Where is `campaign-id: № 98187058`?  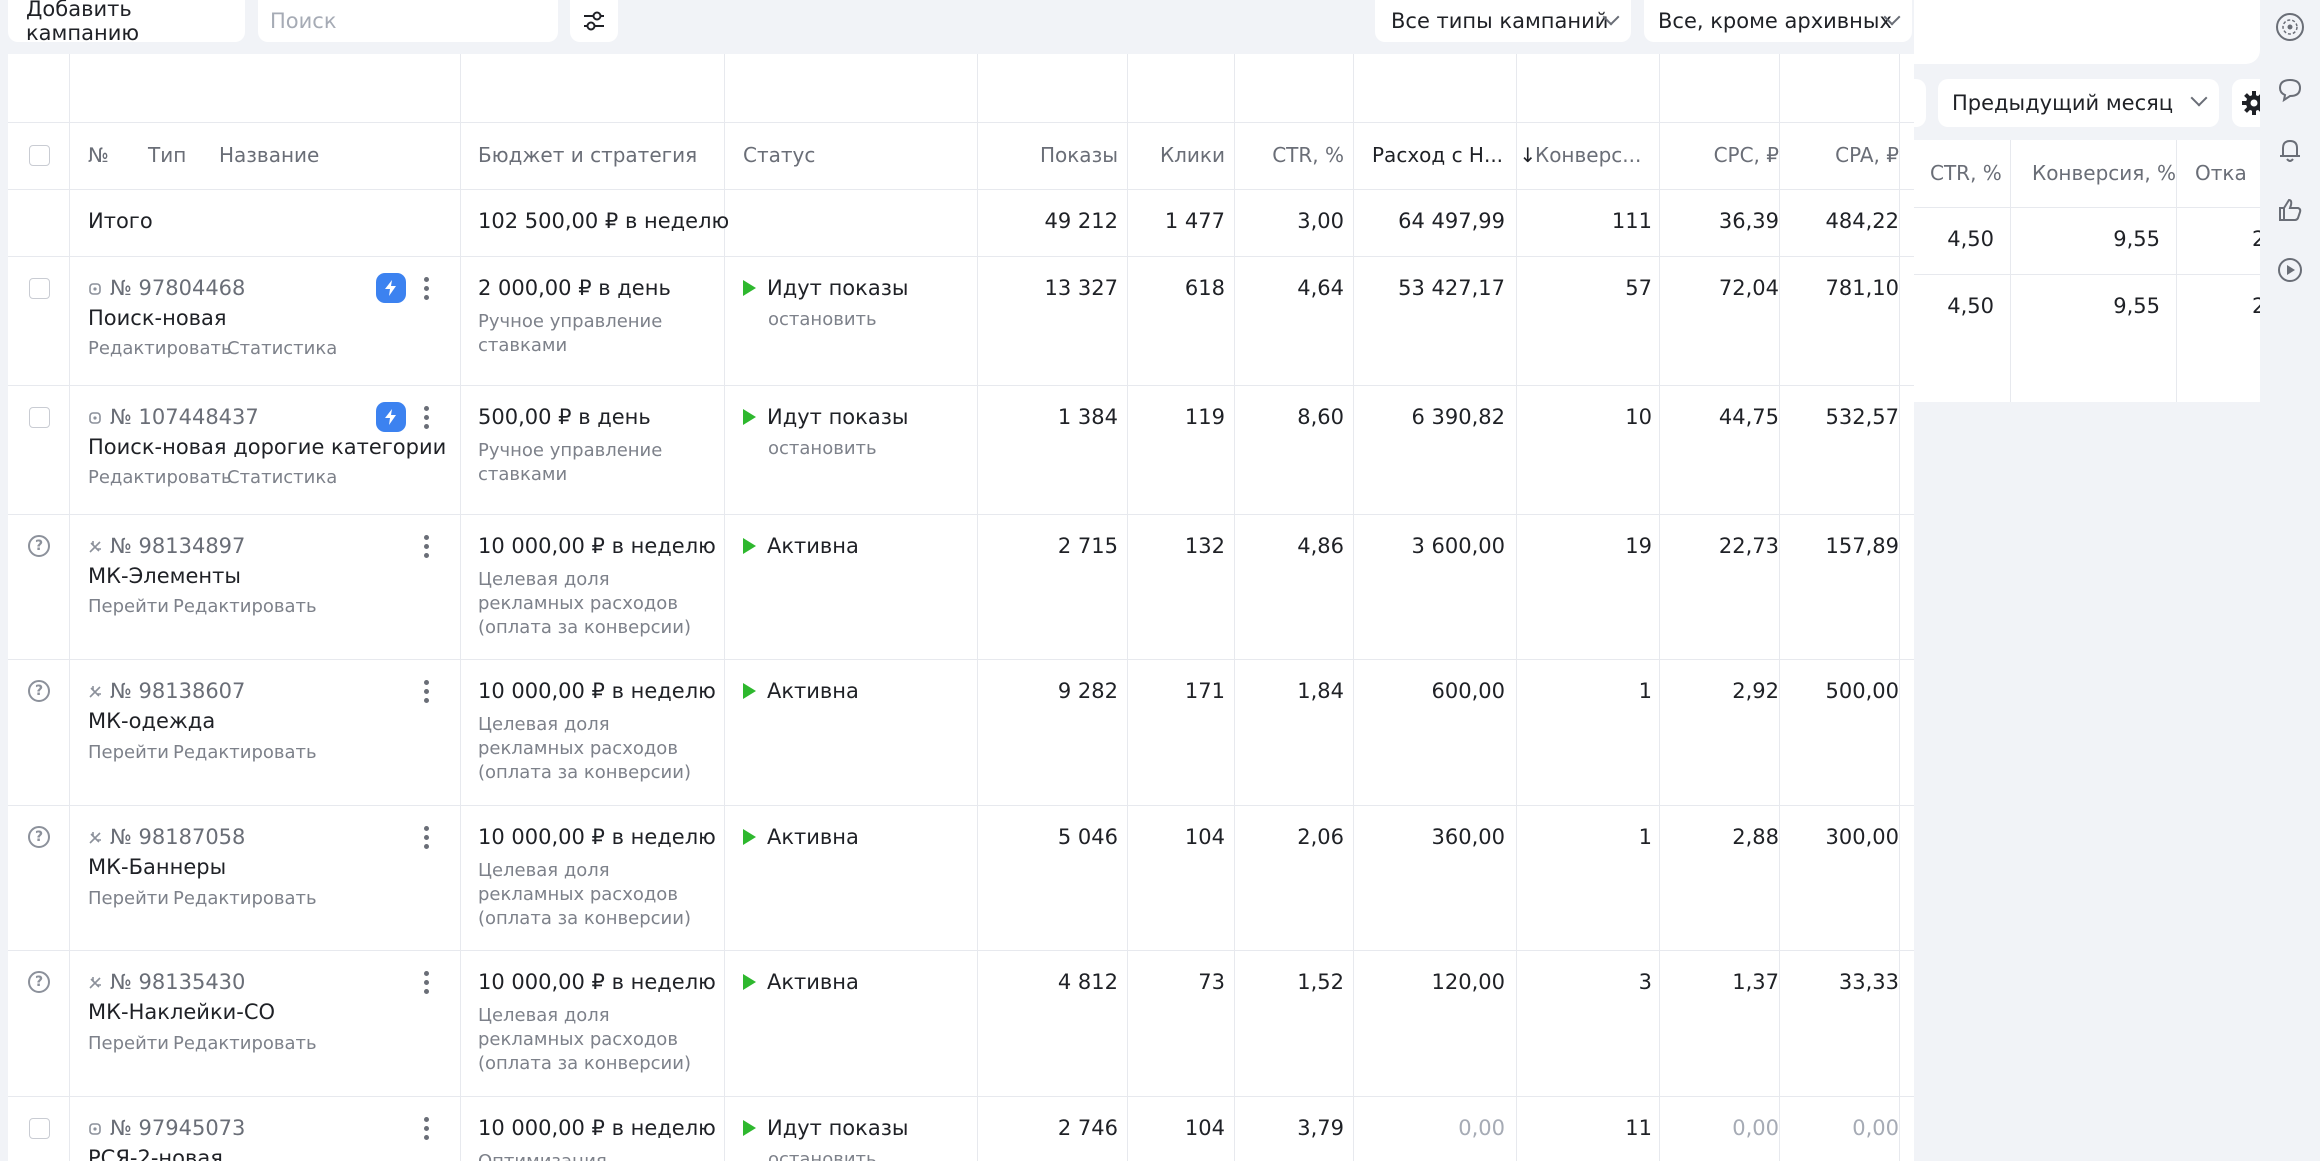 campaign-id: № 98187058 is located at coordinates (166, 837).